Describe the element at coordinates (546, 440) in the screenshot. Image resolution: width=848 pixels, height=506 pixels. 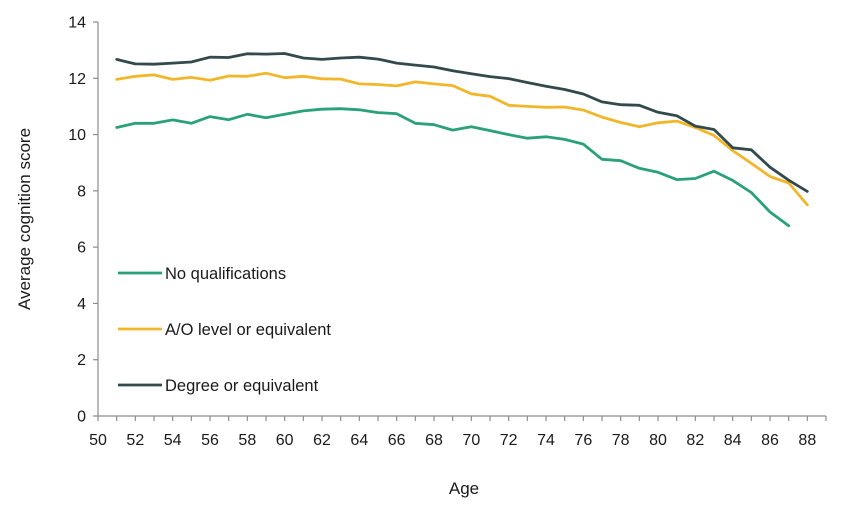
I see `x-tick-label: 74` at that location.